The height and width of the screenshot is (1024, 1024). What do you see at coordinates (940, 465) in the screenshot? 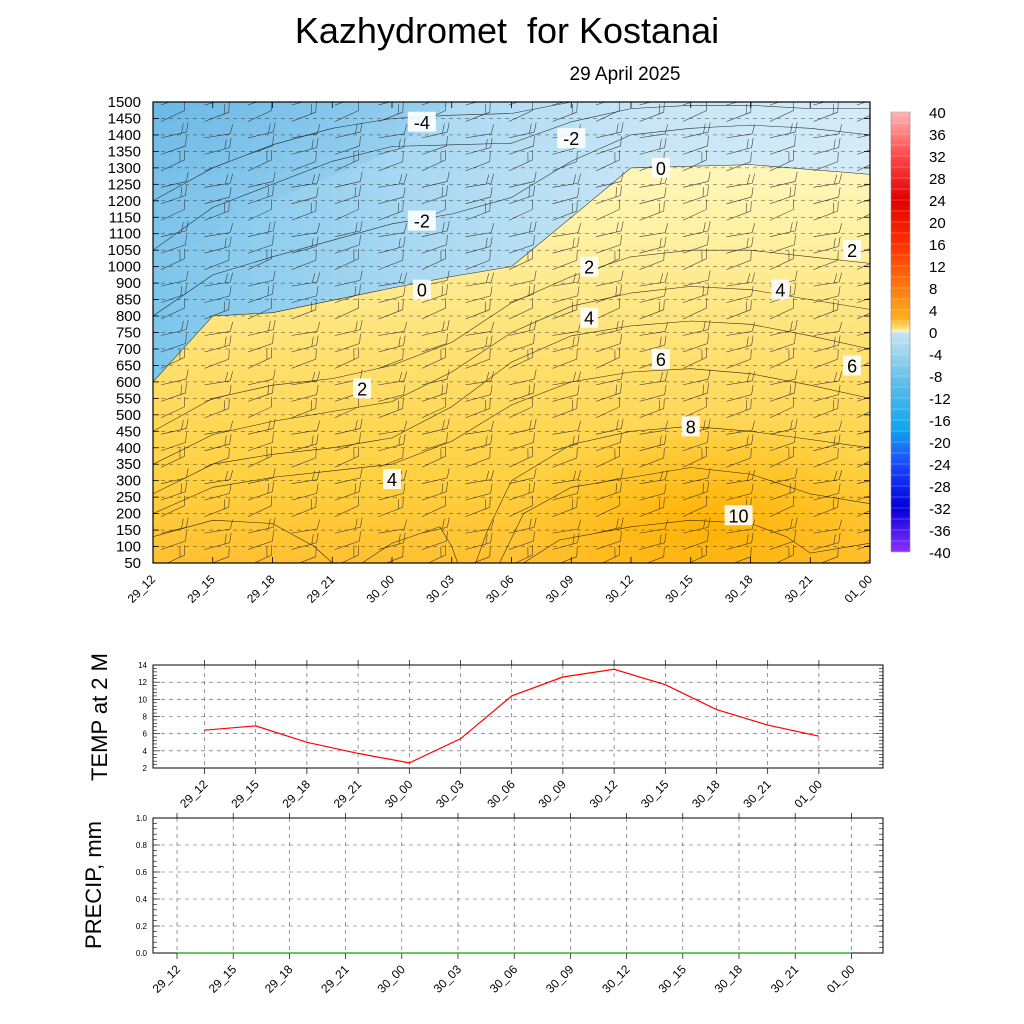
I see `colorbar-label: -24` at bounding box center [940, 465].